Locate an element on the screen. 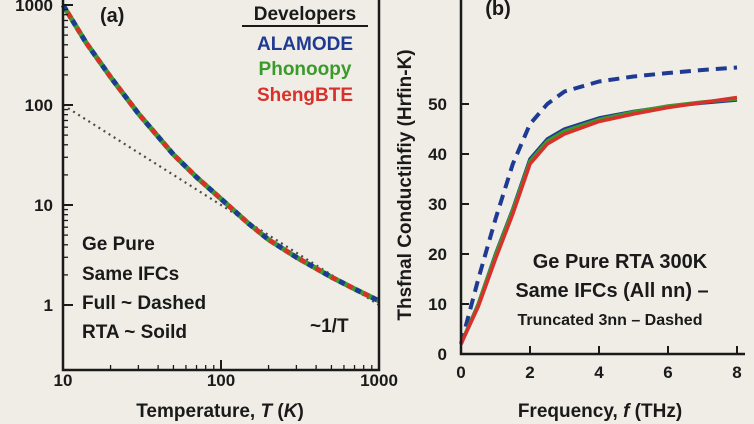  xtick-label-b-4: 4 is located at coordinates (599, 372).